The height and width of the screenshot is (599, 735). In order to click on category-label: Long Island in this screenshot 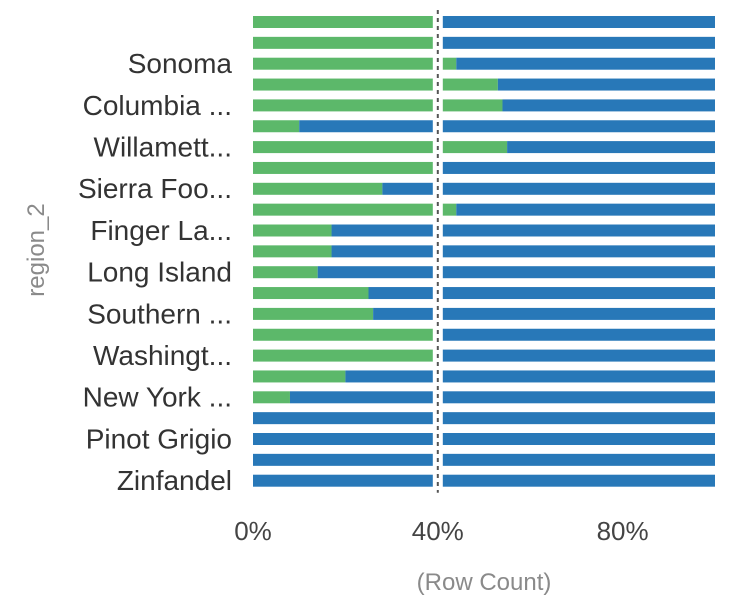, I will do `click(159, 272)`.